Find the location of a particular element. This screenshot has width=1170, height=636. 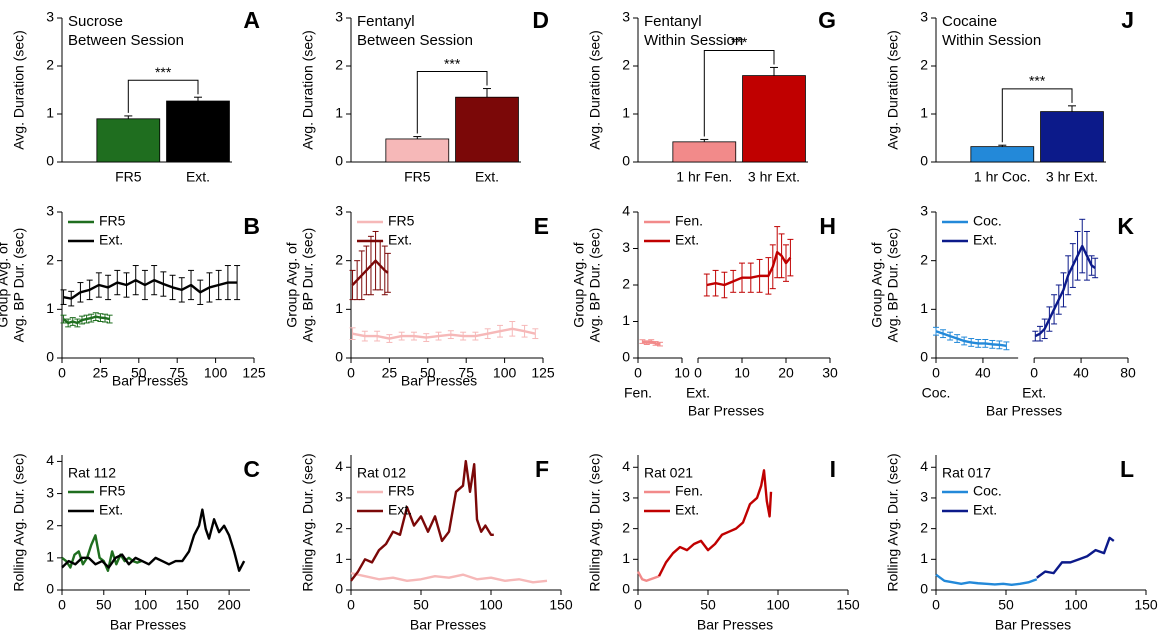

x-tick-label: 200 is located at coordinates (229, 605).